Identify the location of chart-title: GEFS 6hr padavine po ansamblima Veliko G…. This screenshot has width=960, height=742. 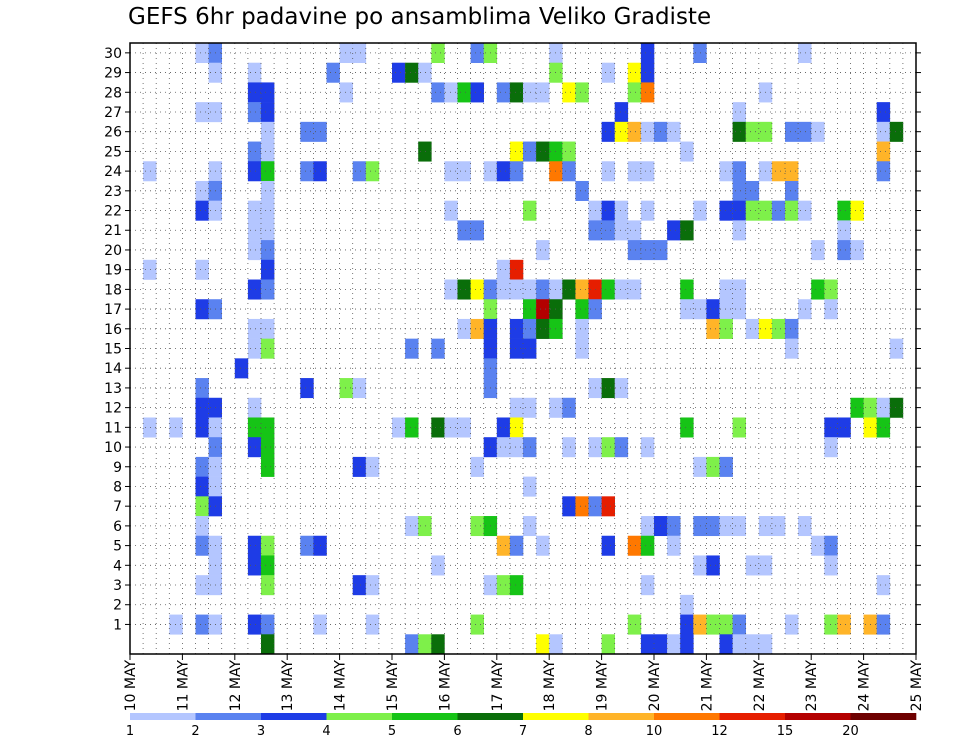
(420, 17).